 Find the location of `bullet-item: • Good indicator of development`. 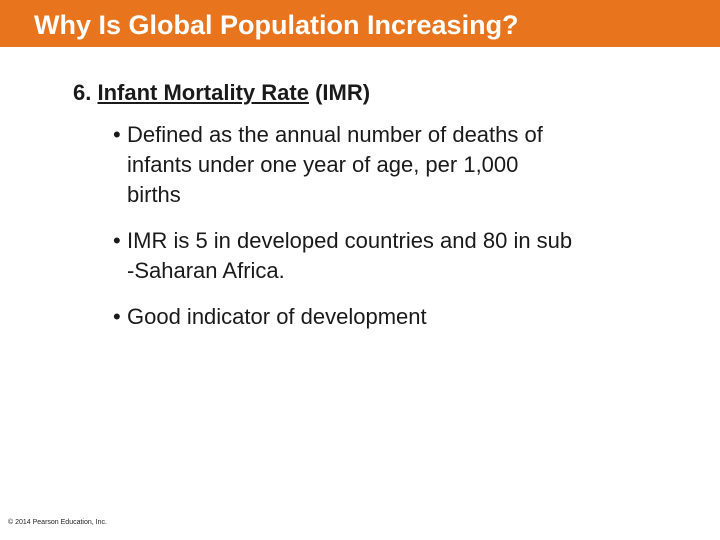

bullet-item: • Good indicator of development is located at coordinates (408, 317).